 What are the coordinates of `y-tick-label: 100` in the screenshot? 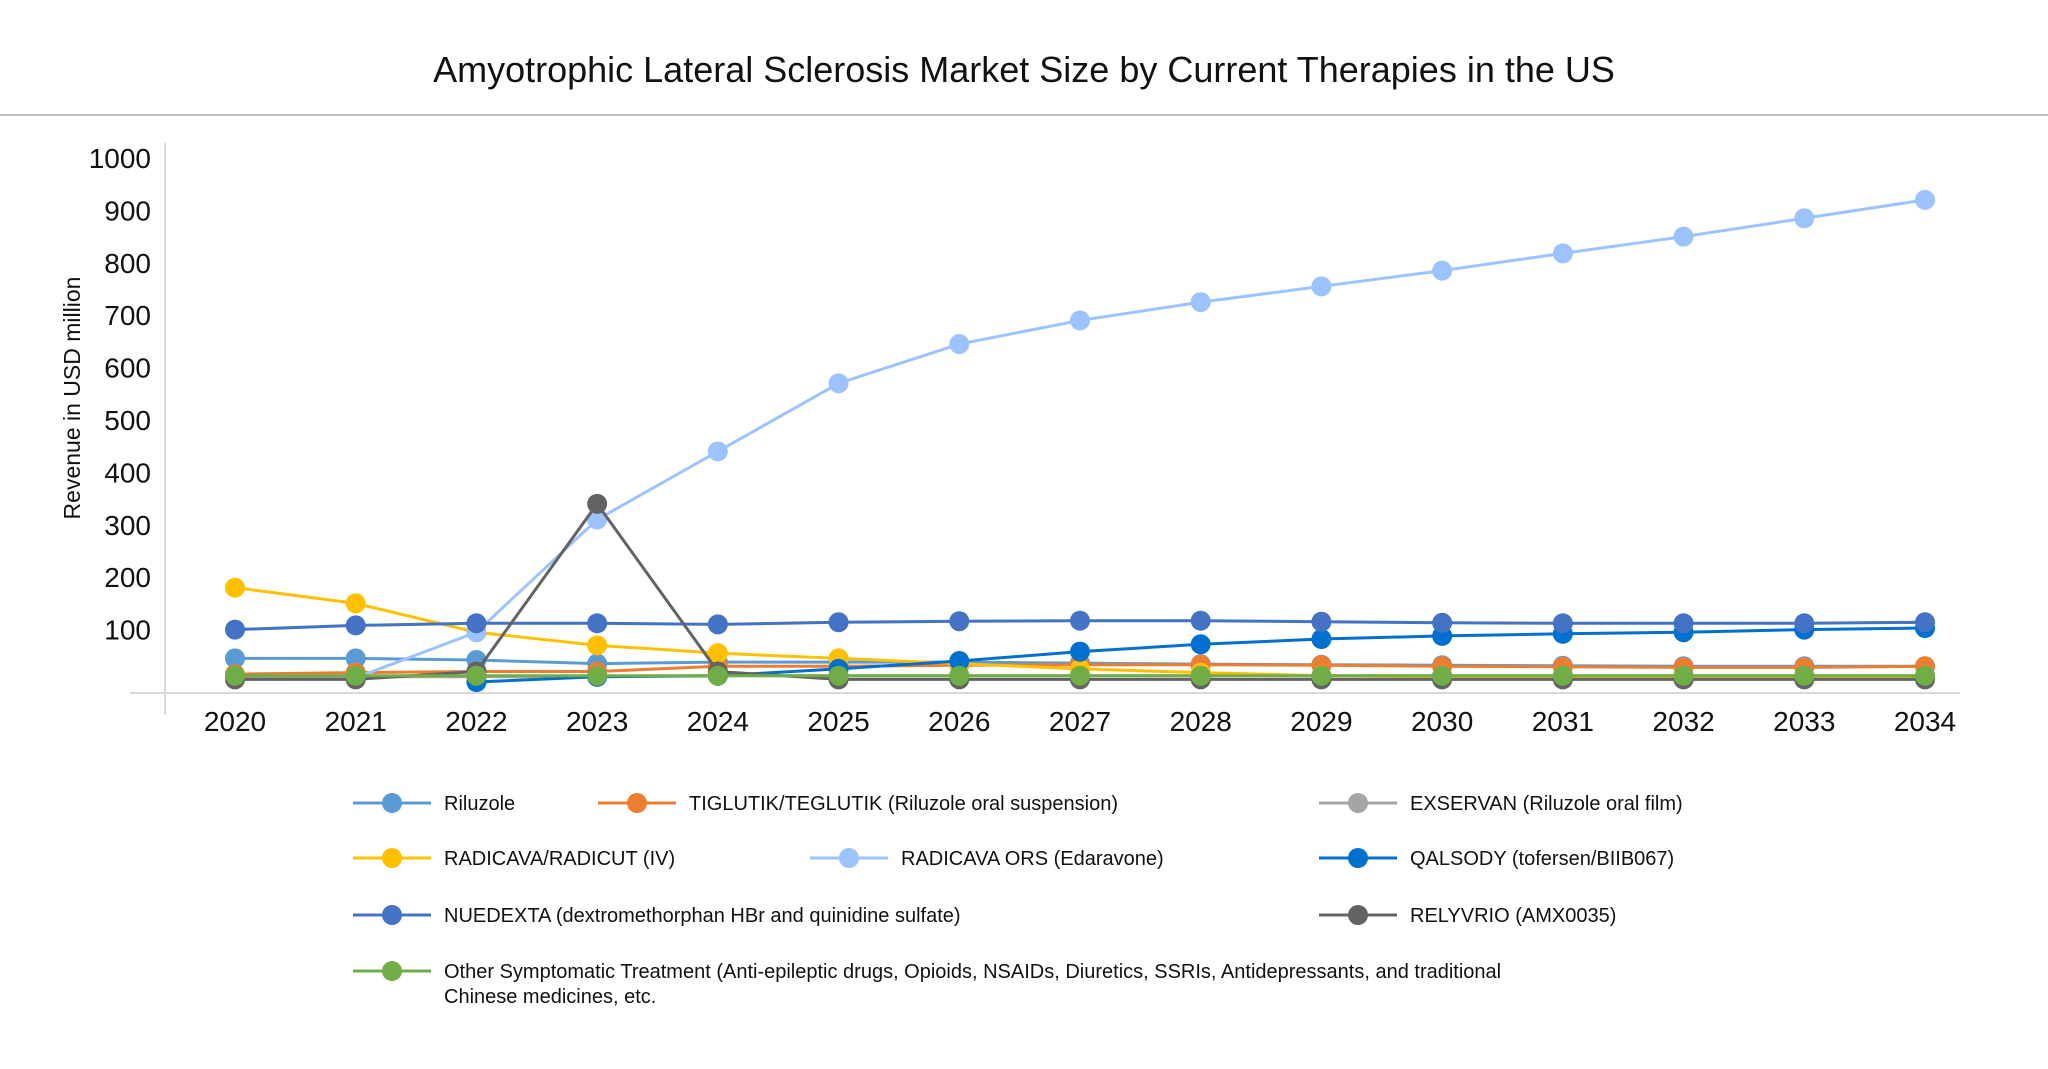 It's located at (127, 630).